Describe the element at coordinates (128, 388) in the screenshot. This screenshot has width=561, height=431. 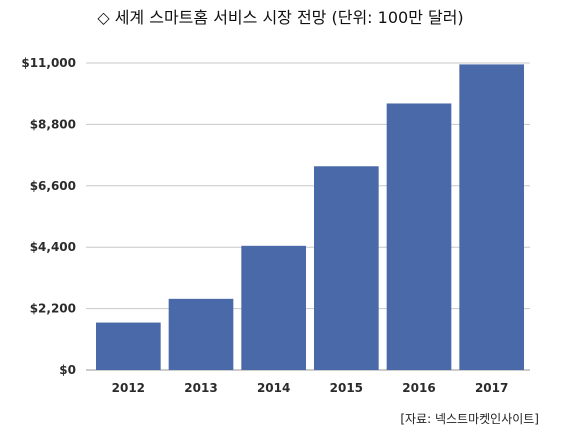
I see `x-tick-label: 2012` at that location.